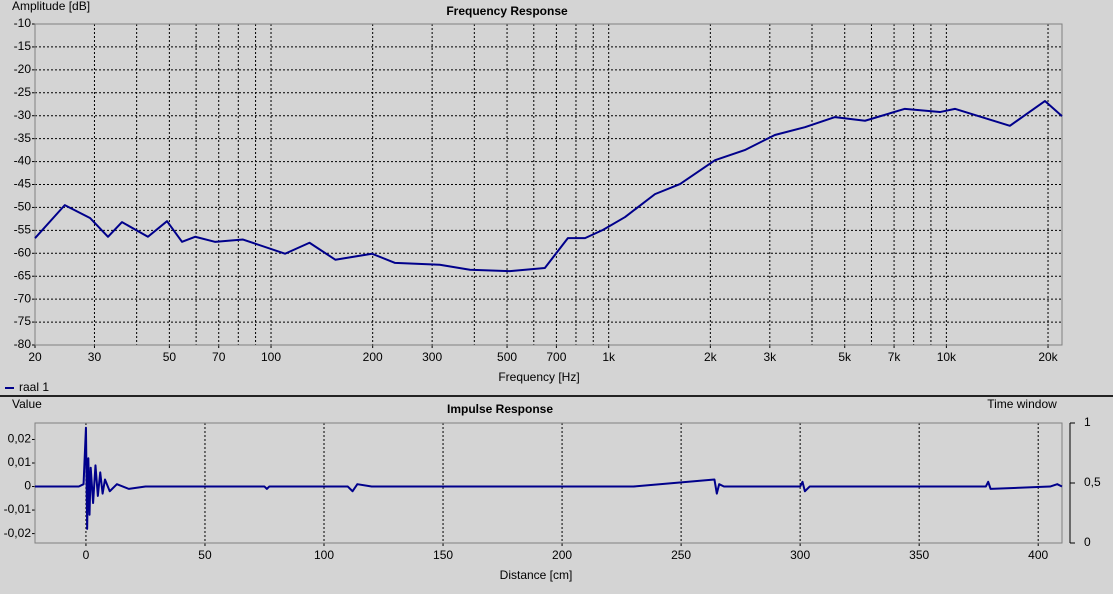  Describe the element at coordinates (443, 555) in the screenshot. I see `x-tick-label: 150` at that location.